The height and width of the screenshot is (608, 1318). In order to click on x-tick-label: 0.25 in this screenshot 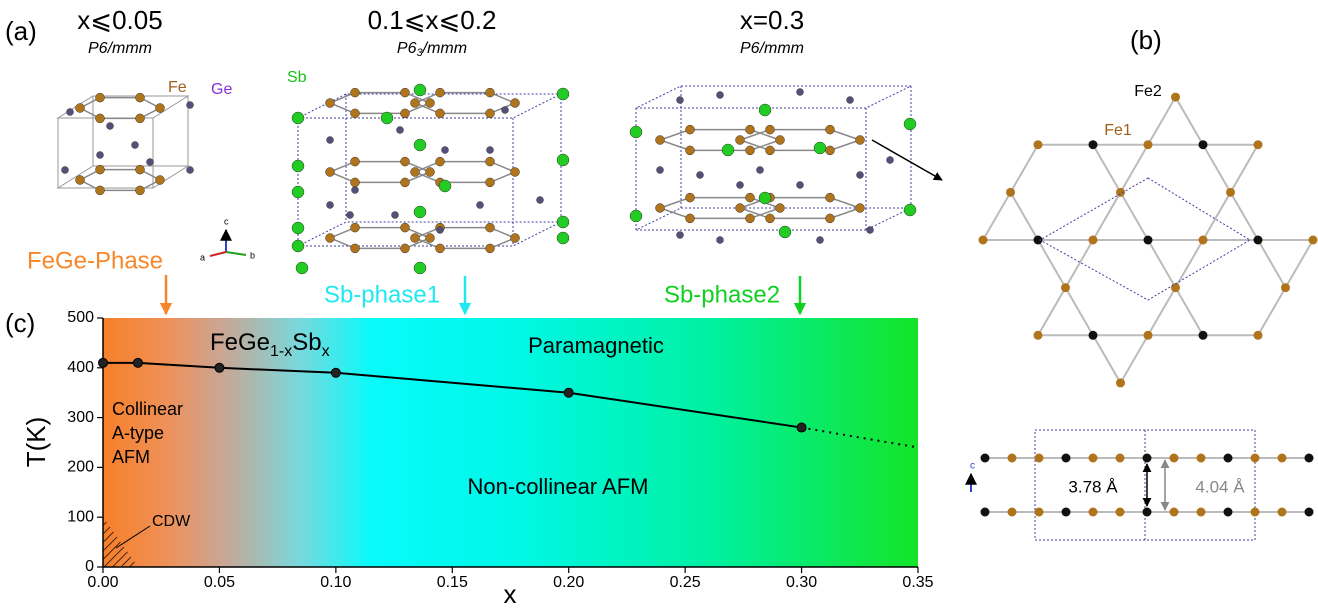, I will do `click(685, 582)`.